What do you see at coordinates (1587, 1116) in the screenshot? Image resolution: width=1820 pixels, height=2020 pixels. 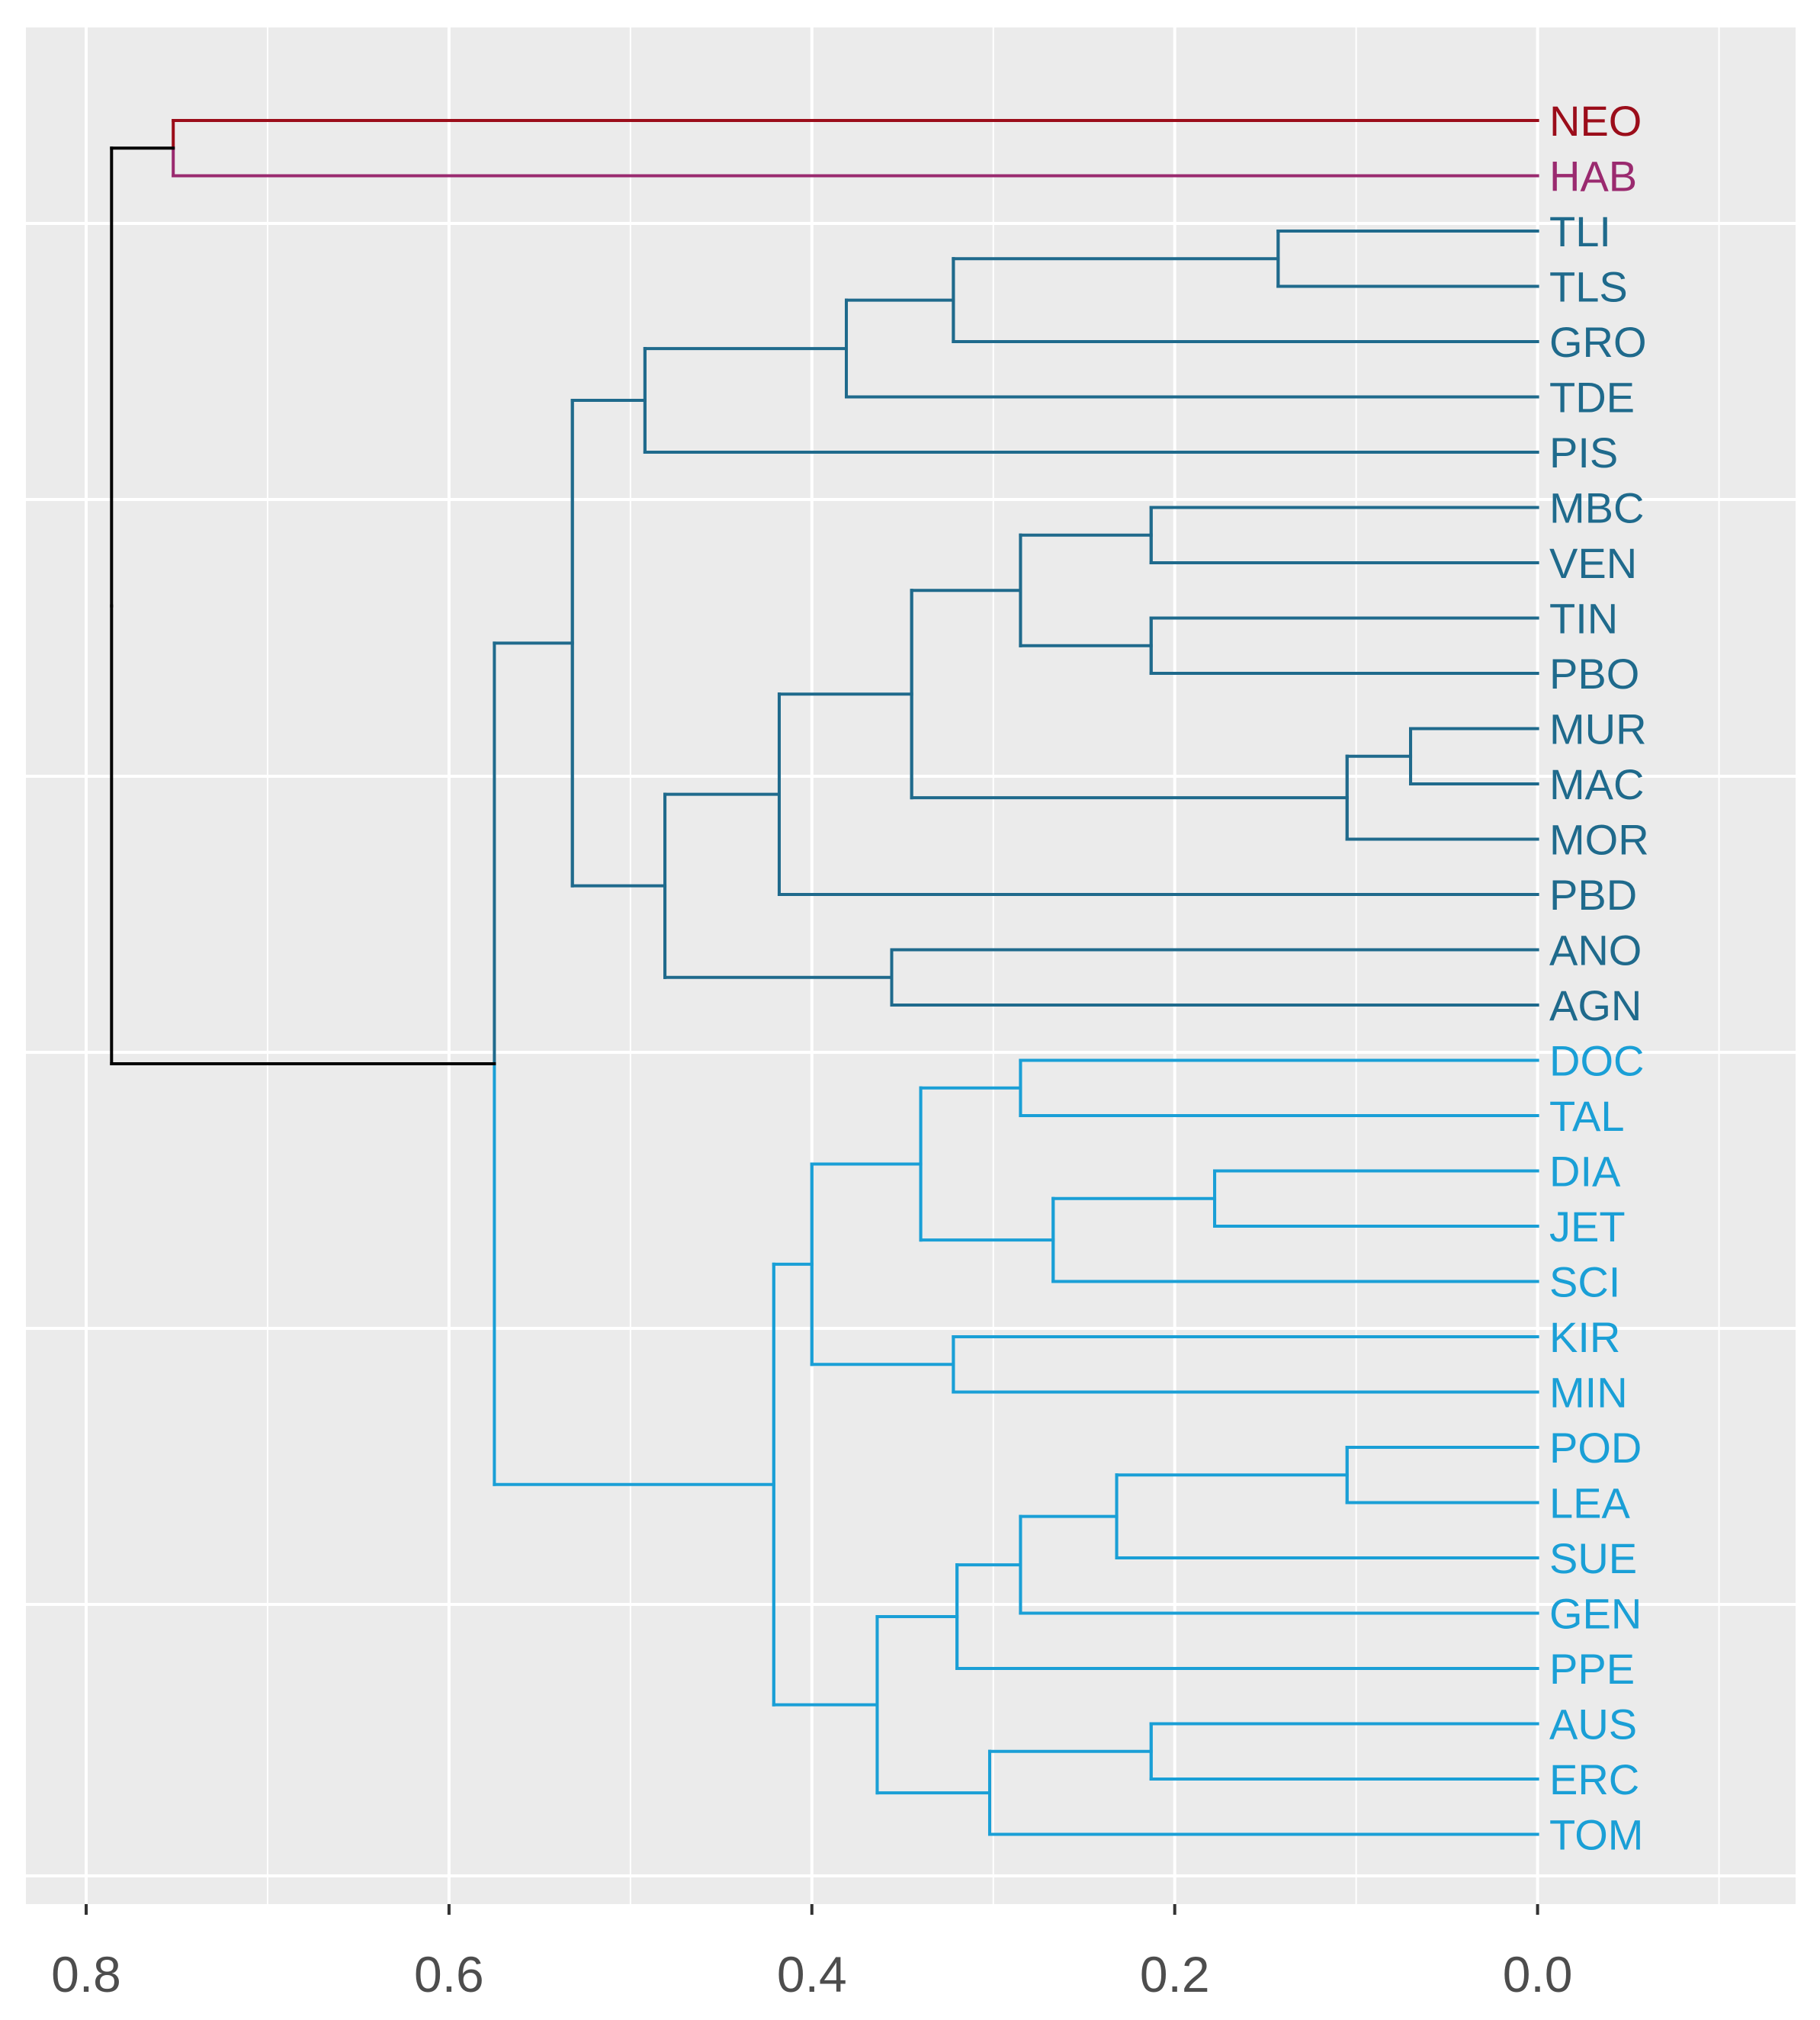 I see `leaf-label: TAL` at bounding box center [1587, 1116].